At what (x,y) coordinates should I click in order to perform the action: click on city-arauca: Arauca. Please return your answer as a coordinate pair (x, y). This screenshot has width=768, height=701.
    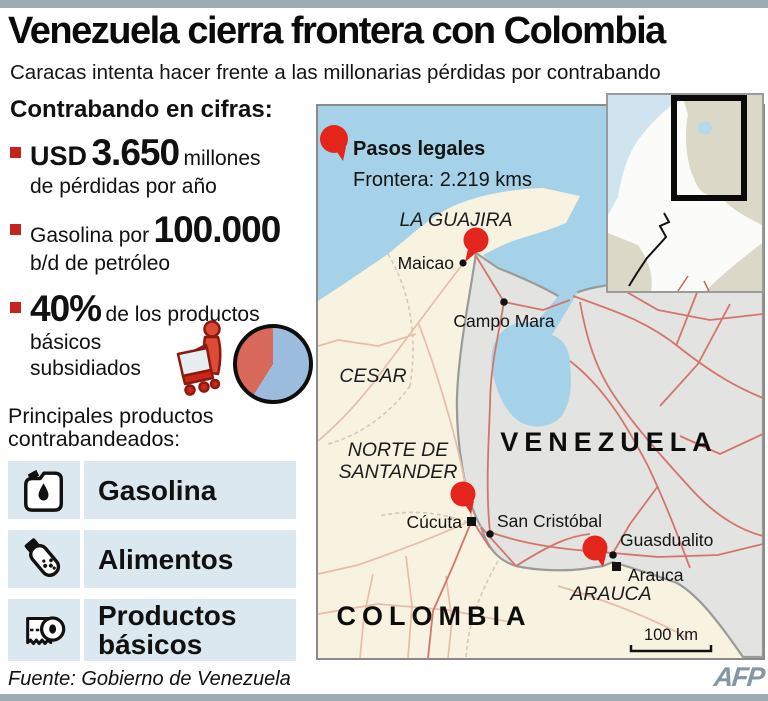
    Looking at the image, I should click on (656, 575).